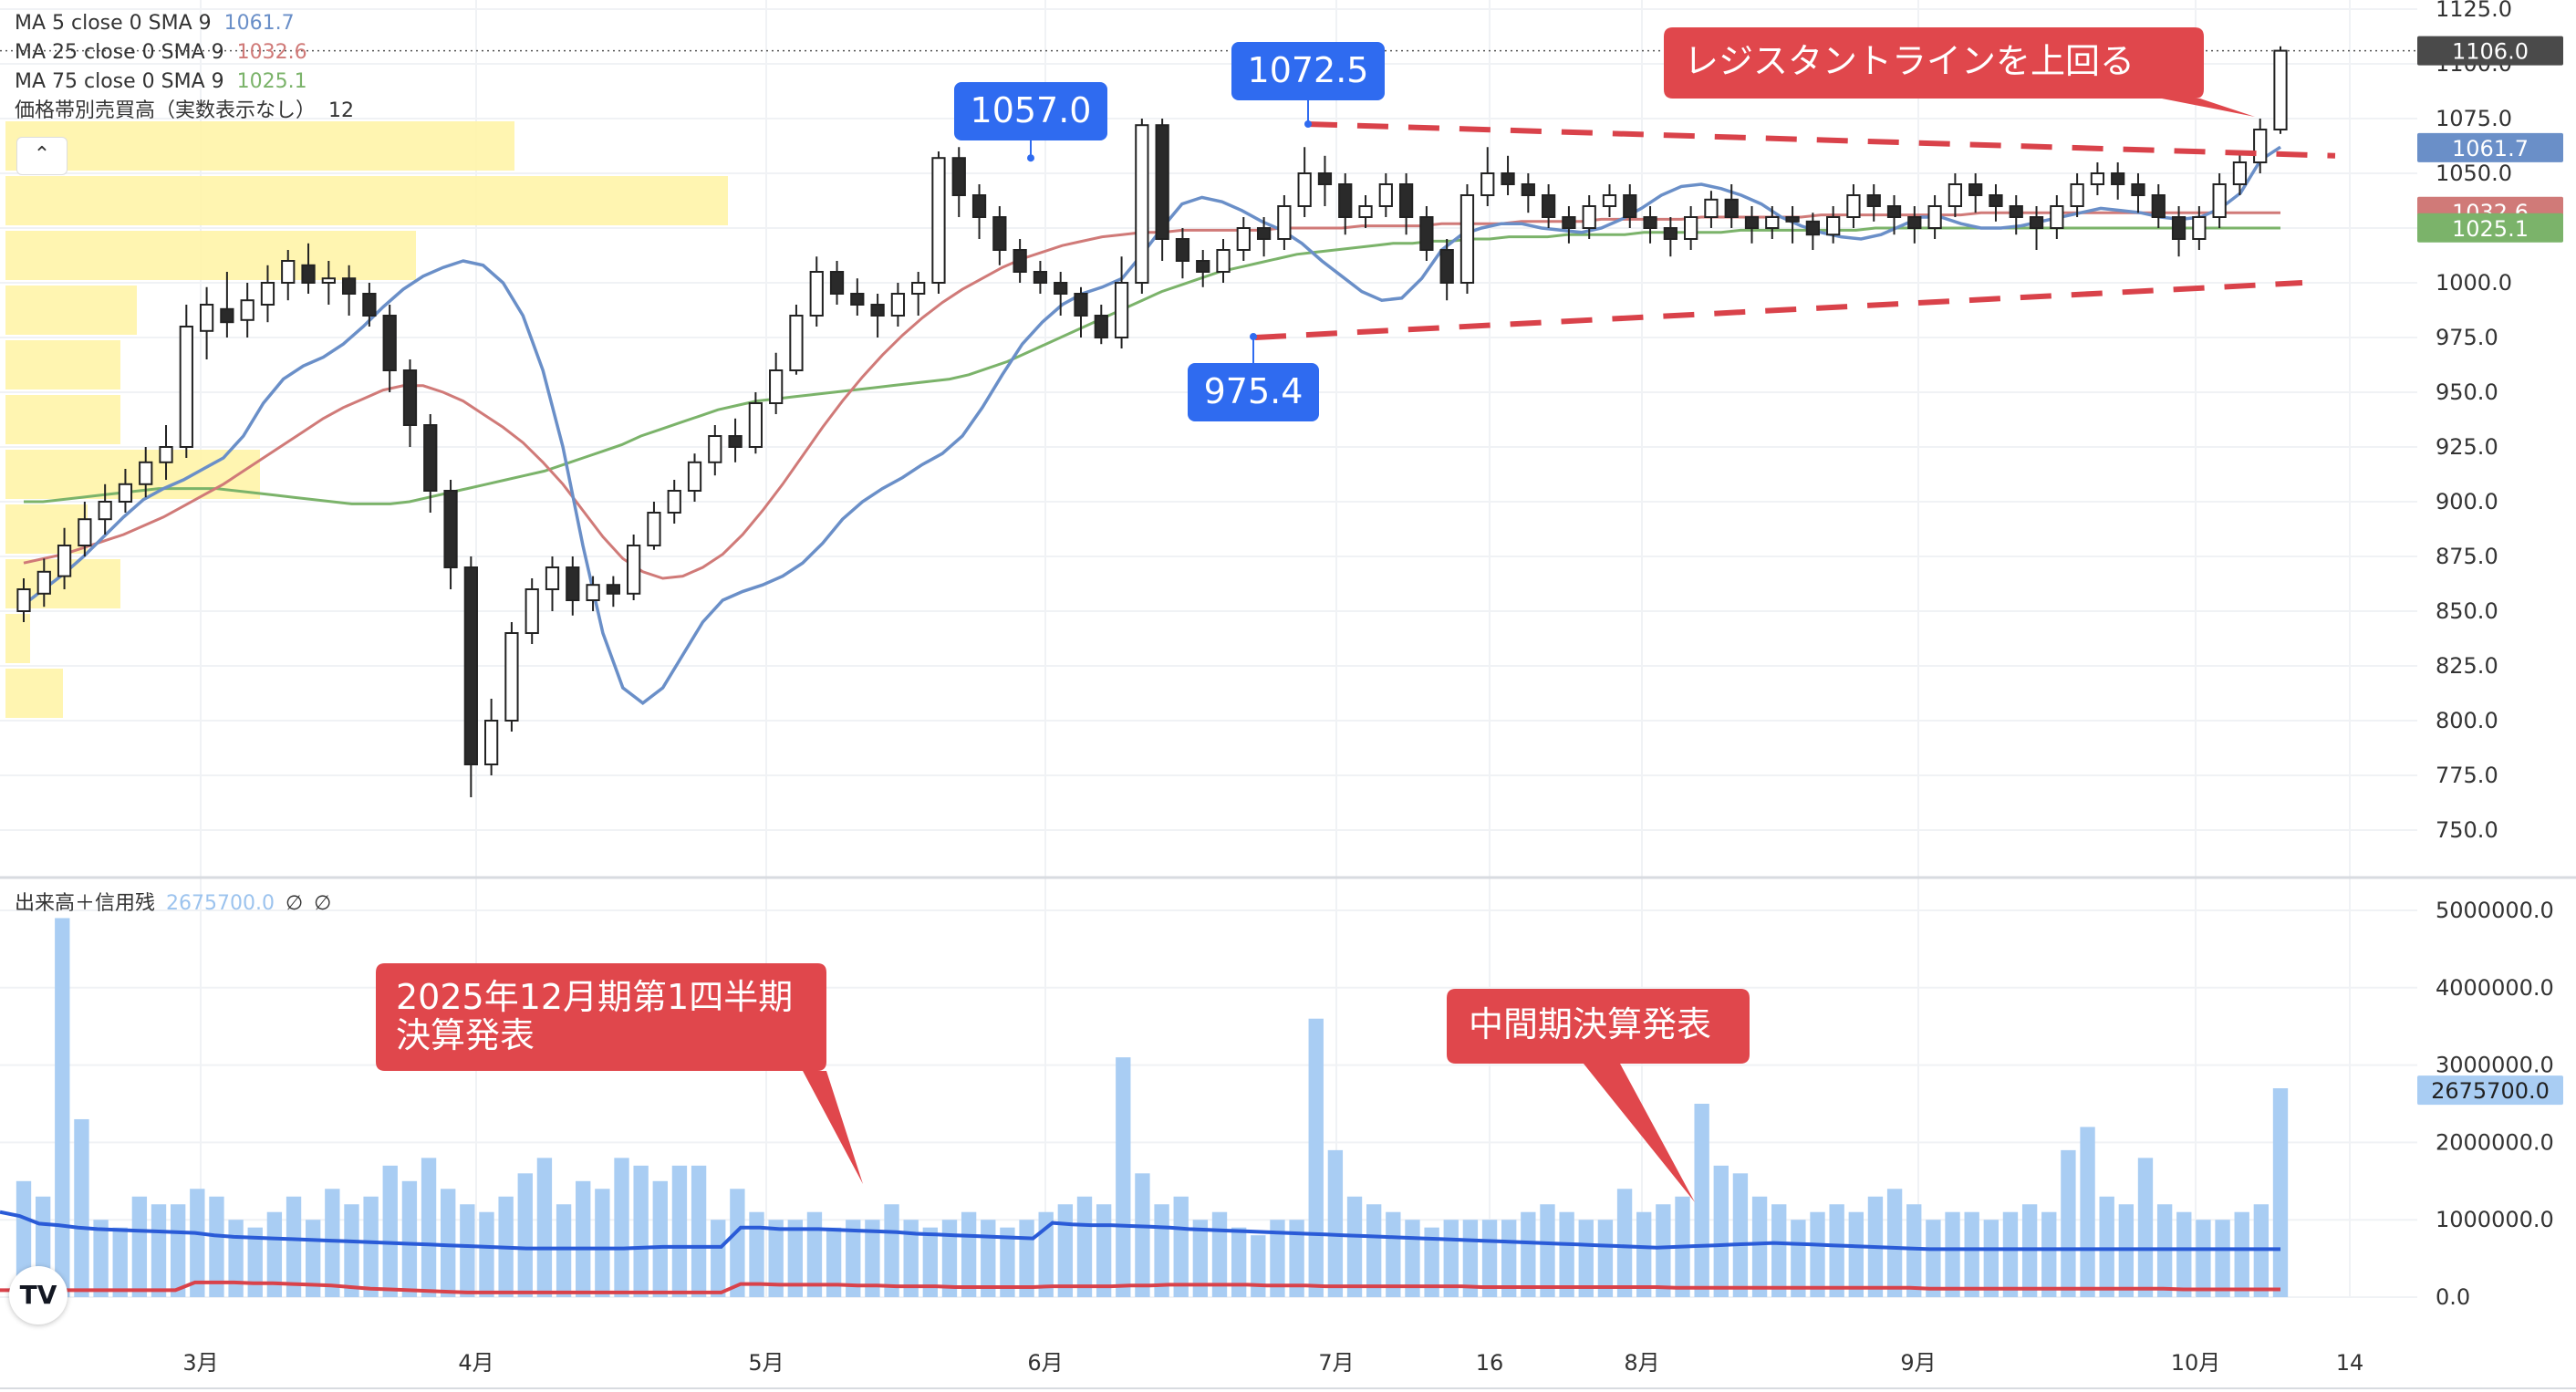 The height and width of the screenshot is (1392, 2576). I want to click on earnings-q1-callout-label: 2025年12月期第1四半期, so click(594, 997).